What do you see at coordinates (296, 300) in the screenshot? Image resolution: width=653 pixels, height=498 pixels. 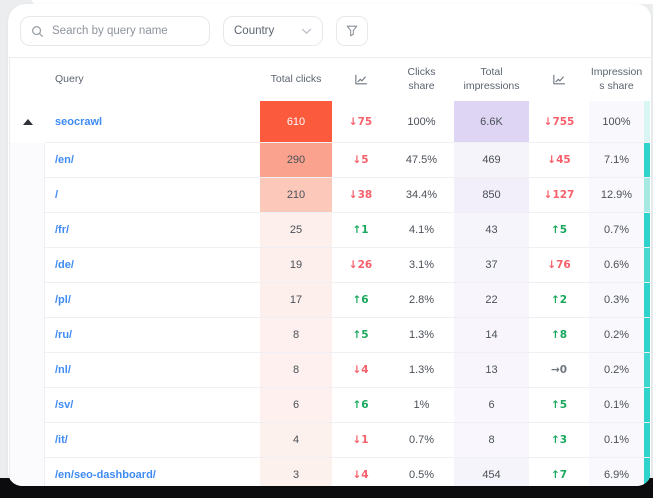 I see `total-clicks-value: 17` at bounding box center [296, 300].